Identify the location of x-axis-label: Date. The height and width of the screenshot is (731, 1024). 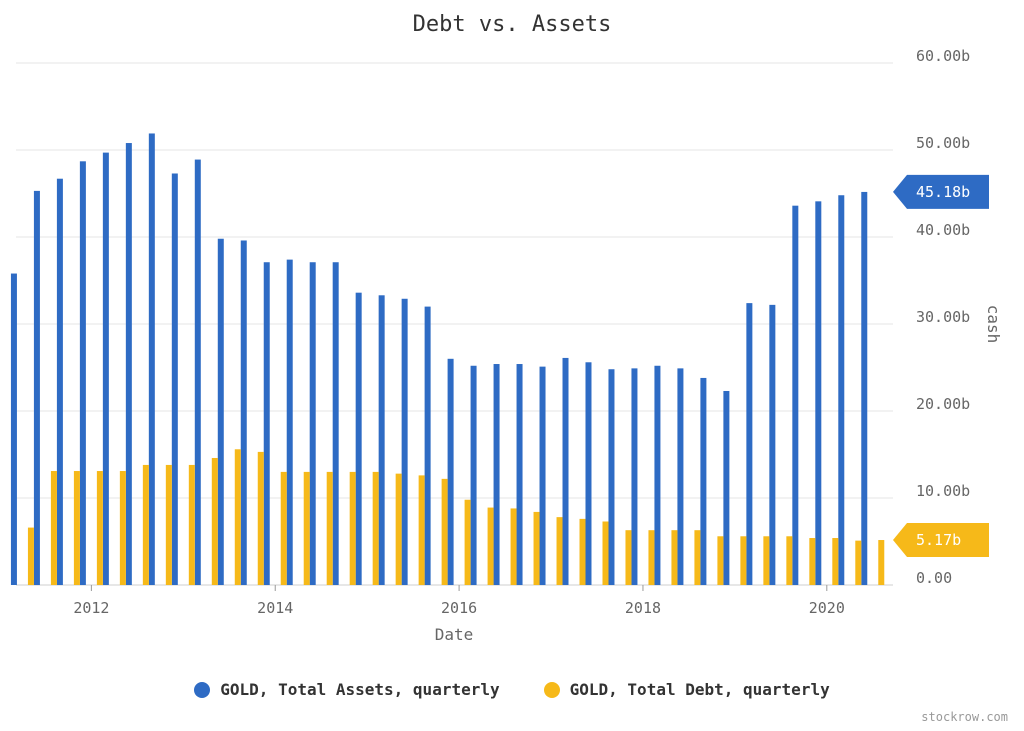
(454, 634).